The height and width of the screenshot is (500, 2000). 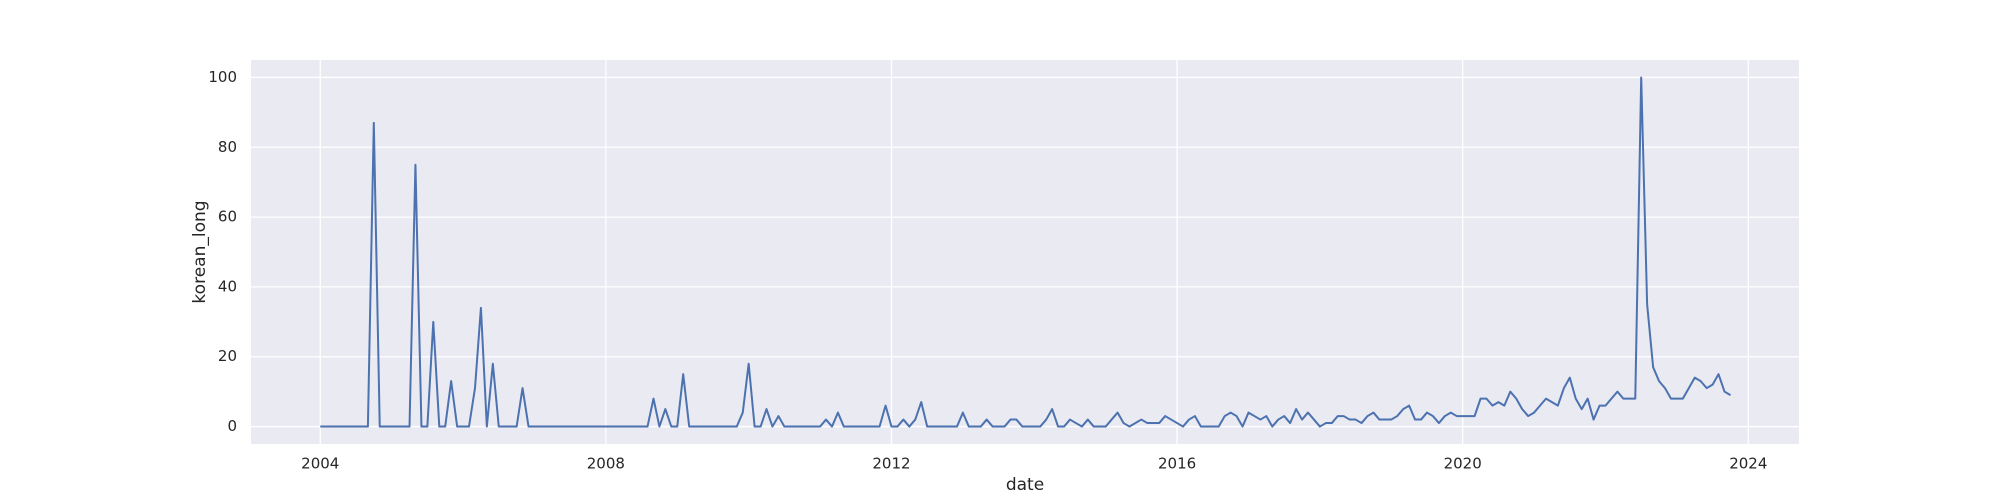 I want to click on y-axis-label: korean_long, so click(x=200, y=251).